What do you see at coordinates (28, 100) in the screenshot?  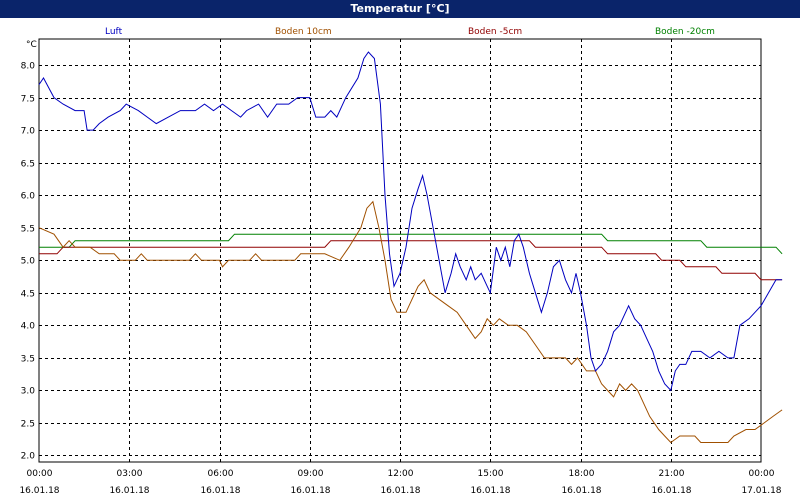 I see `y-tick-label: 7.5` at bounding box center [28, 100].